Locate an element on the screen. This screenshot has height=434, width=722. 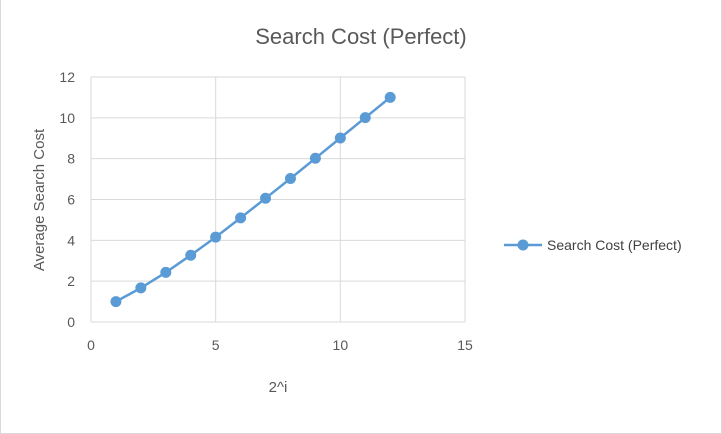
y-axis-ticks: 0 2 4 6 8 10 12 is located at coordinates (67, 199).